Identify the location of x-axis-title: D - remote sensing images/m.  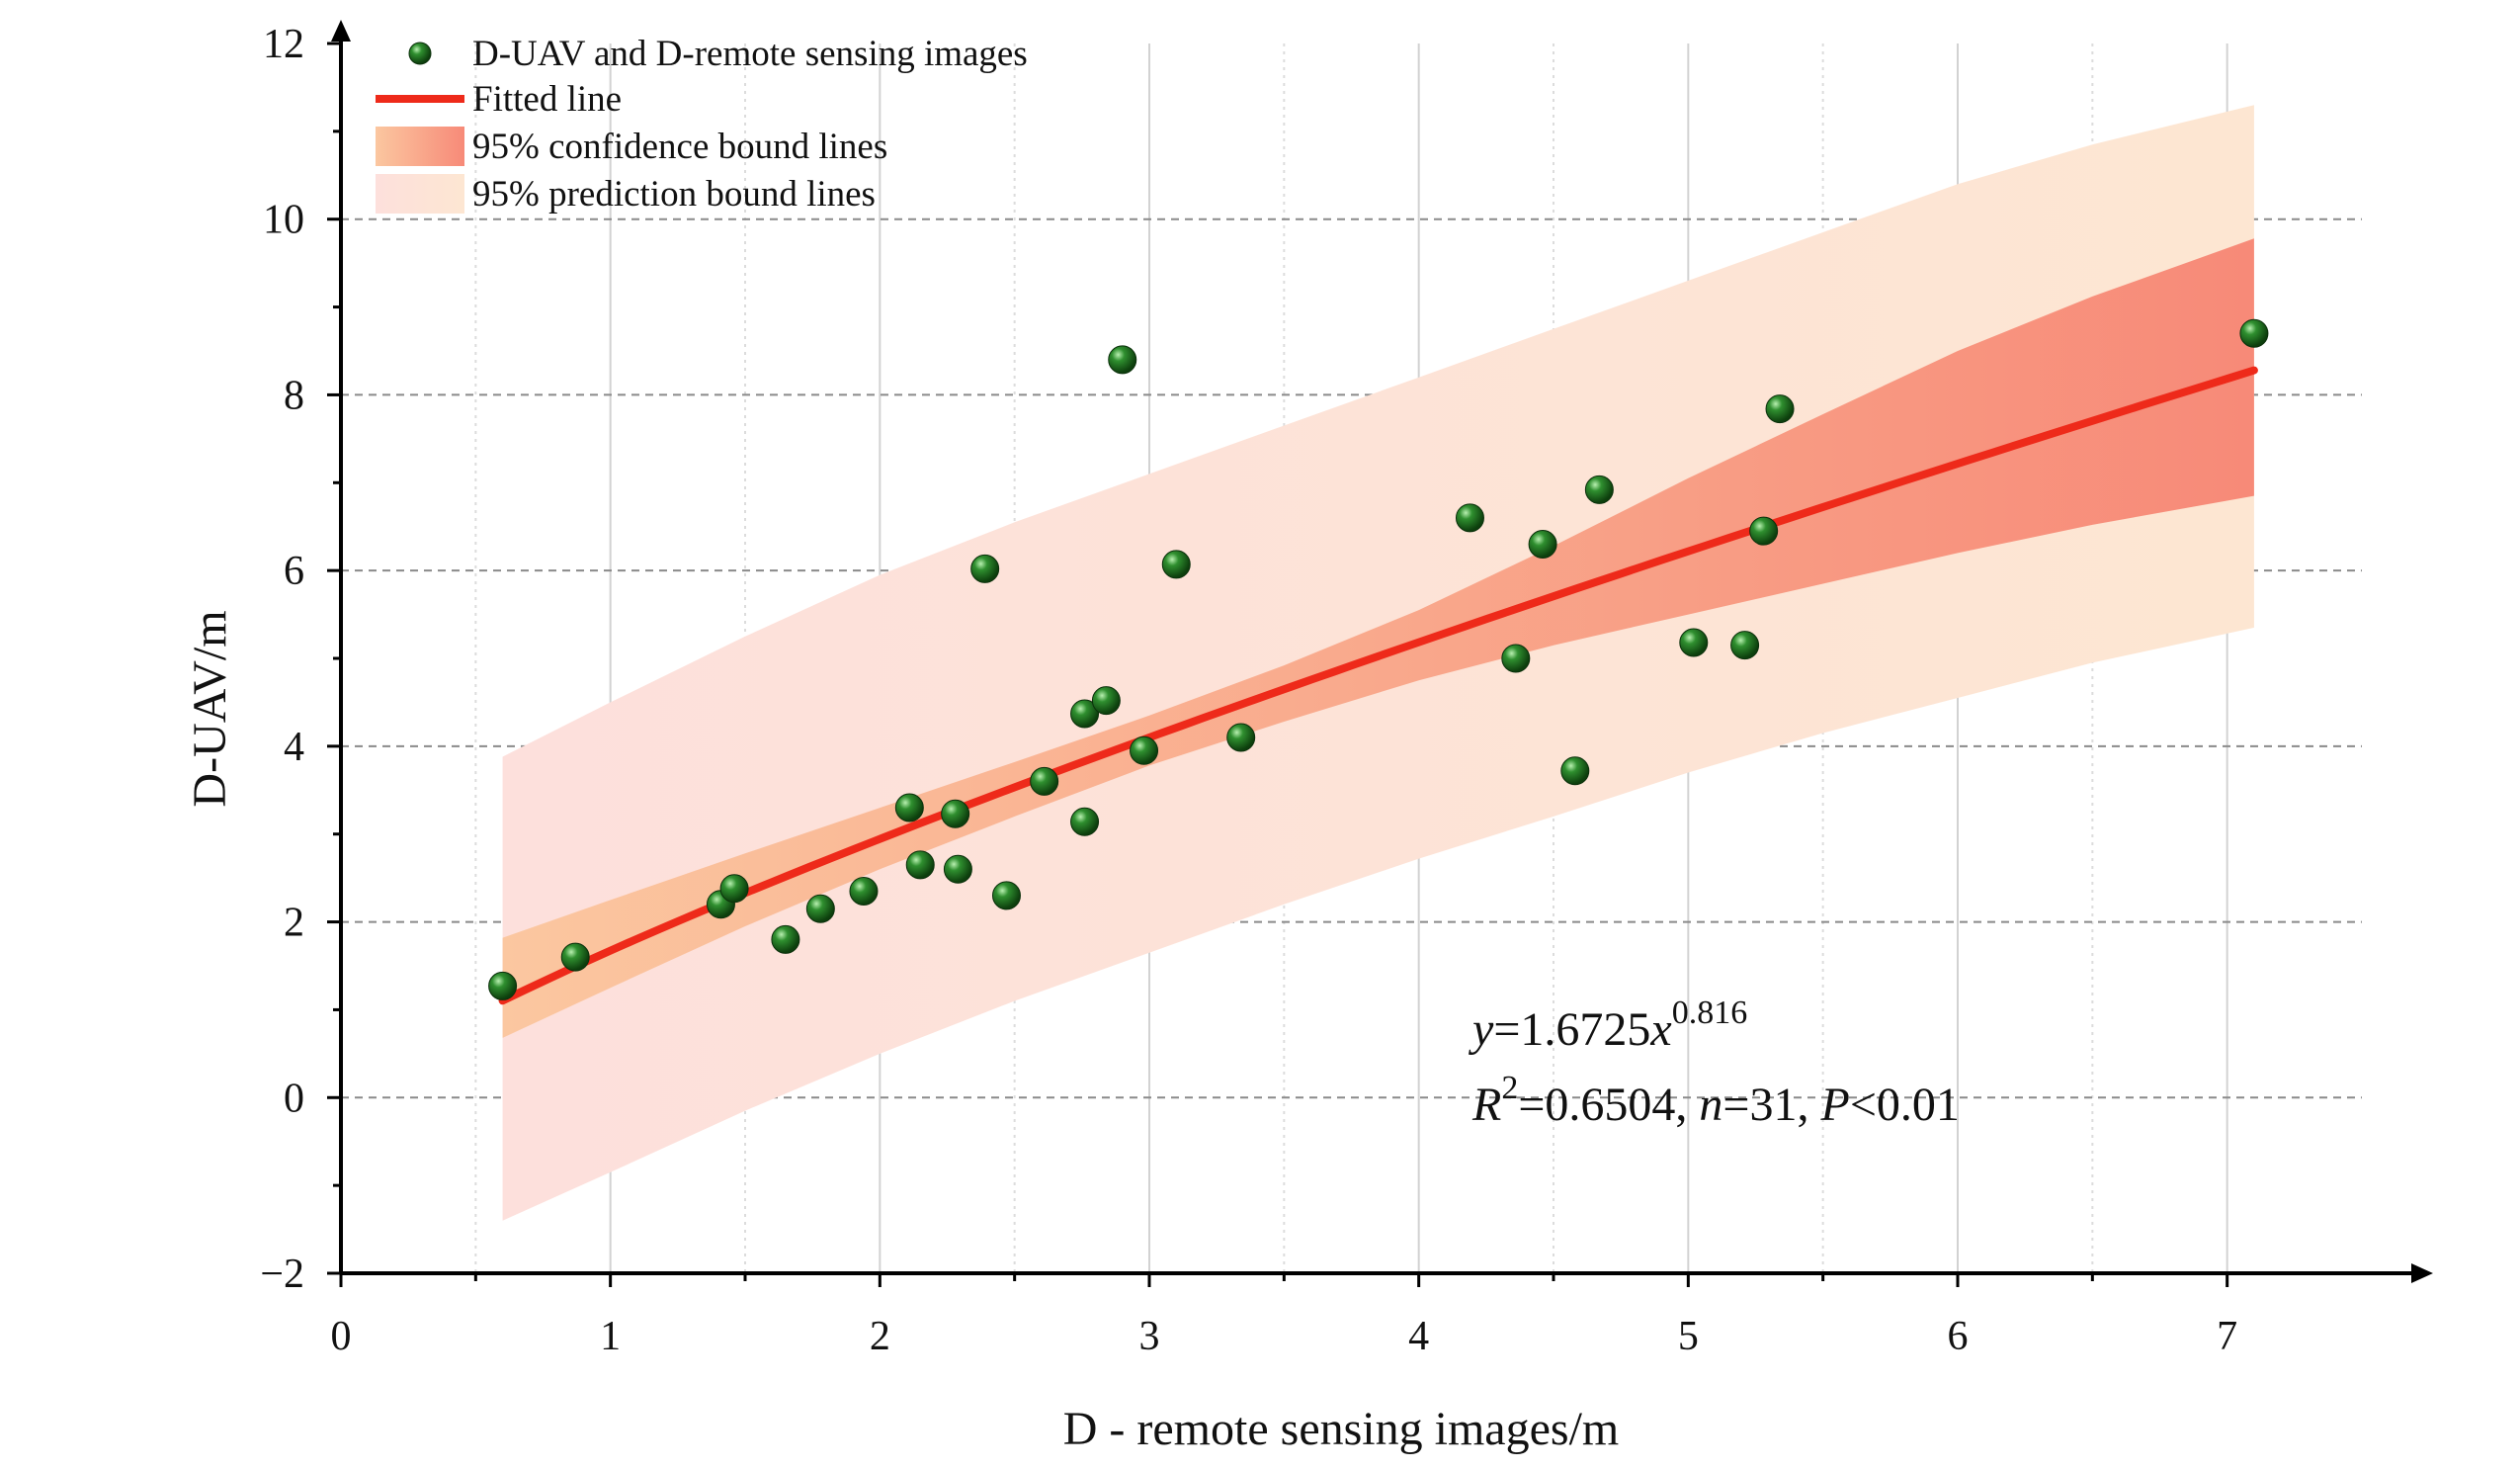
(1341, 1429).